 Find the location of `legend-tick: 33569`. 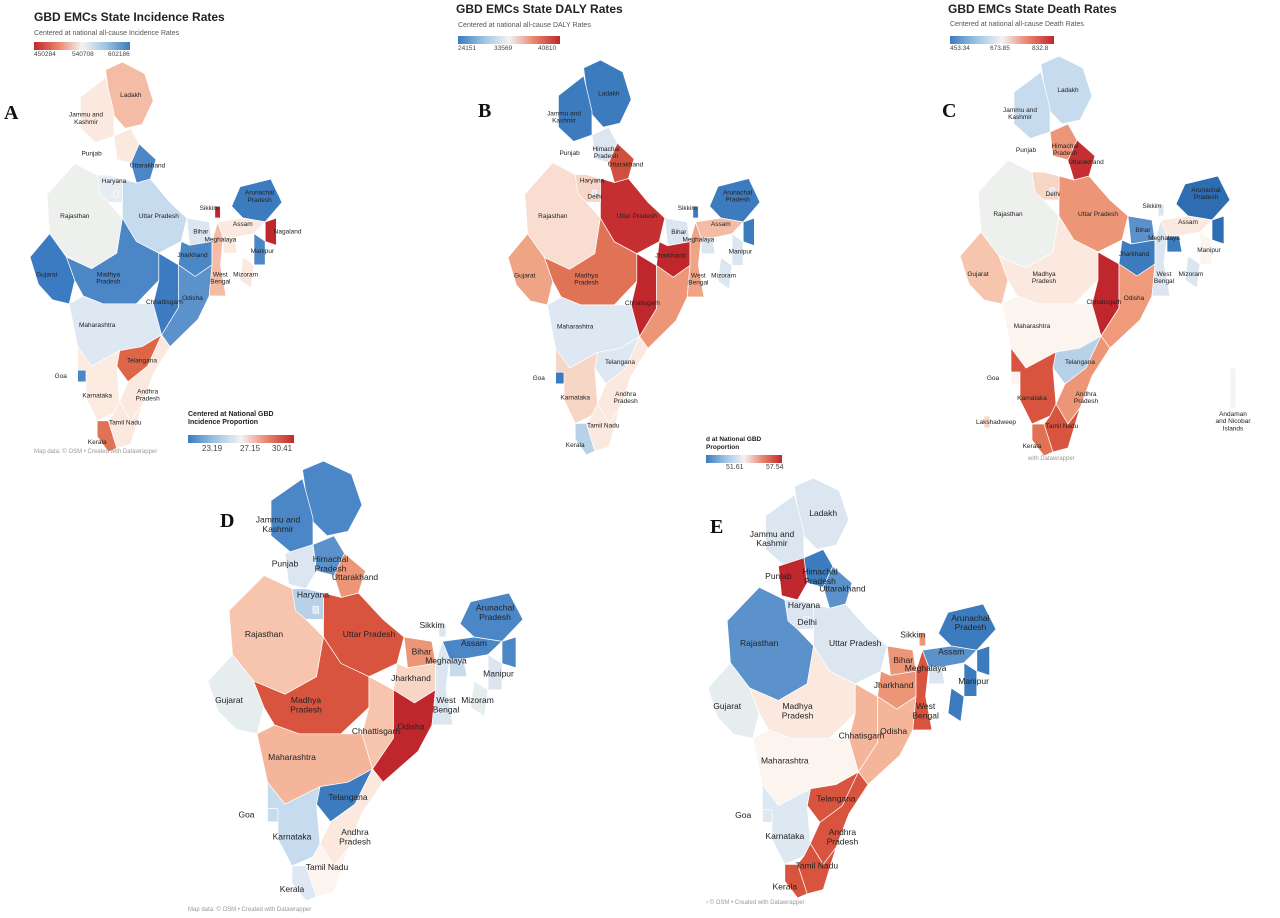

legend-tick: 33569 is located at coordinates (503, 48).